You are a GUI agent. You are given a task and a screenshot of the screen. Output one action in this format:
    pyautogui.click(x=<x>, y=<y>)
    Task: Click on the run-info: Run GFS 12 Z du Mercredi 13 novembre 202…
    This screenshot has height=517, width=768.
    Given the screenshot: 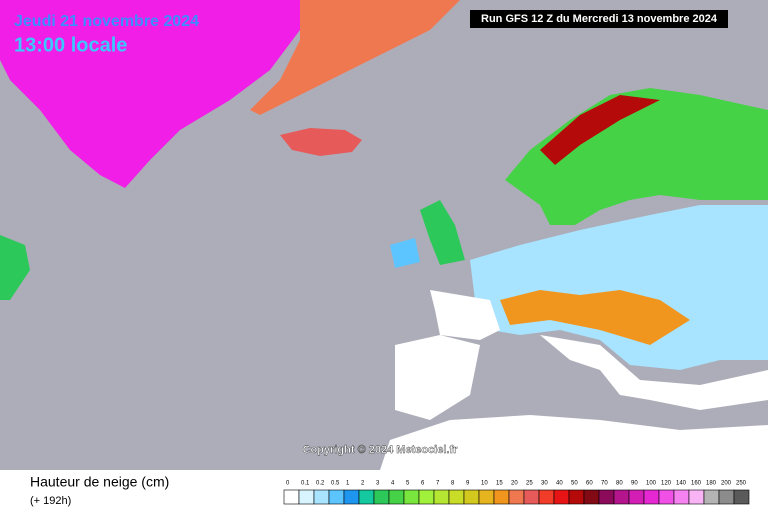 What is the action you would take?
    pyautogui.click(x=599, y=19)
    